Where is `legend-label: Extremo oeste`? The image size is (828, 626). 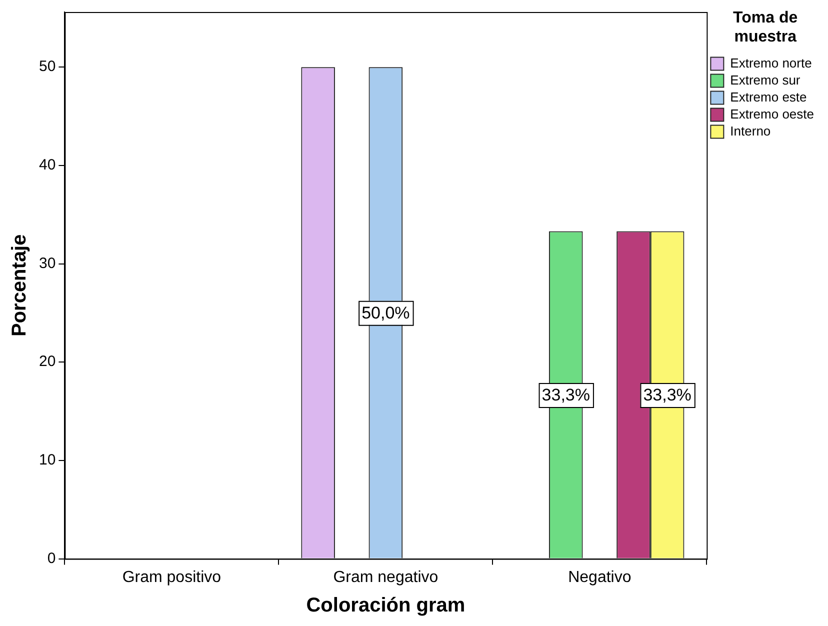 legend-label: Extremo oeste is located at coordinates (772, 114).